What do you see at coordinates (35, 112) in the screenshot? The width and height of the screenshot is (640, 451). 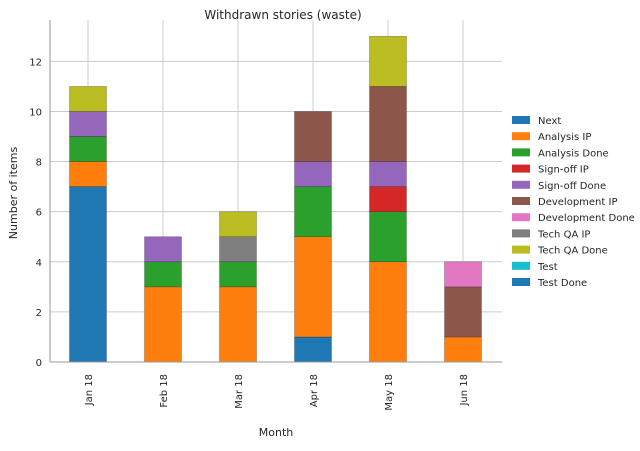 I see `y-tick-label: 10` at bounding box center [35, 112].